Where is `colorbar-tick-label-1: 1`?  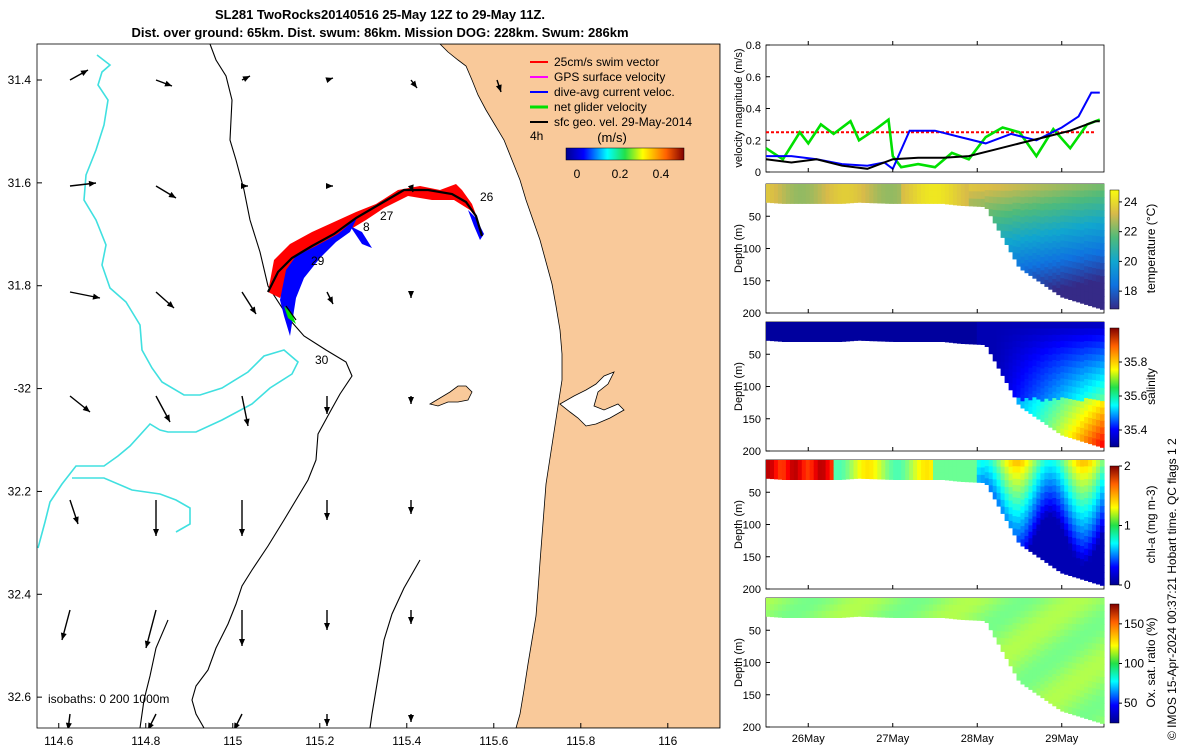 colorbar-tick-label-1: 1 is located at coordinates (1127, 526).